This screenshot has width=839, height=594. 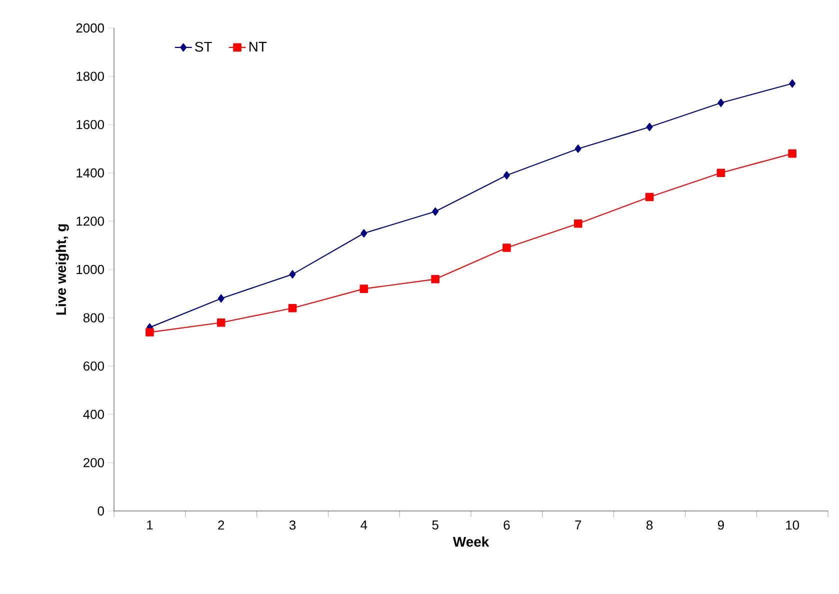 What do you see at coordinates (94, 463) in the screenshot?
I see `y-tick-label: 200` at bounding box center [94, 463].